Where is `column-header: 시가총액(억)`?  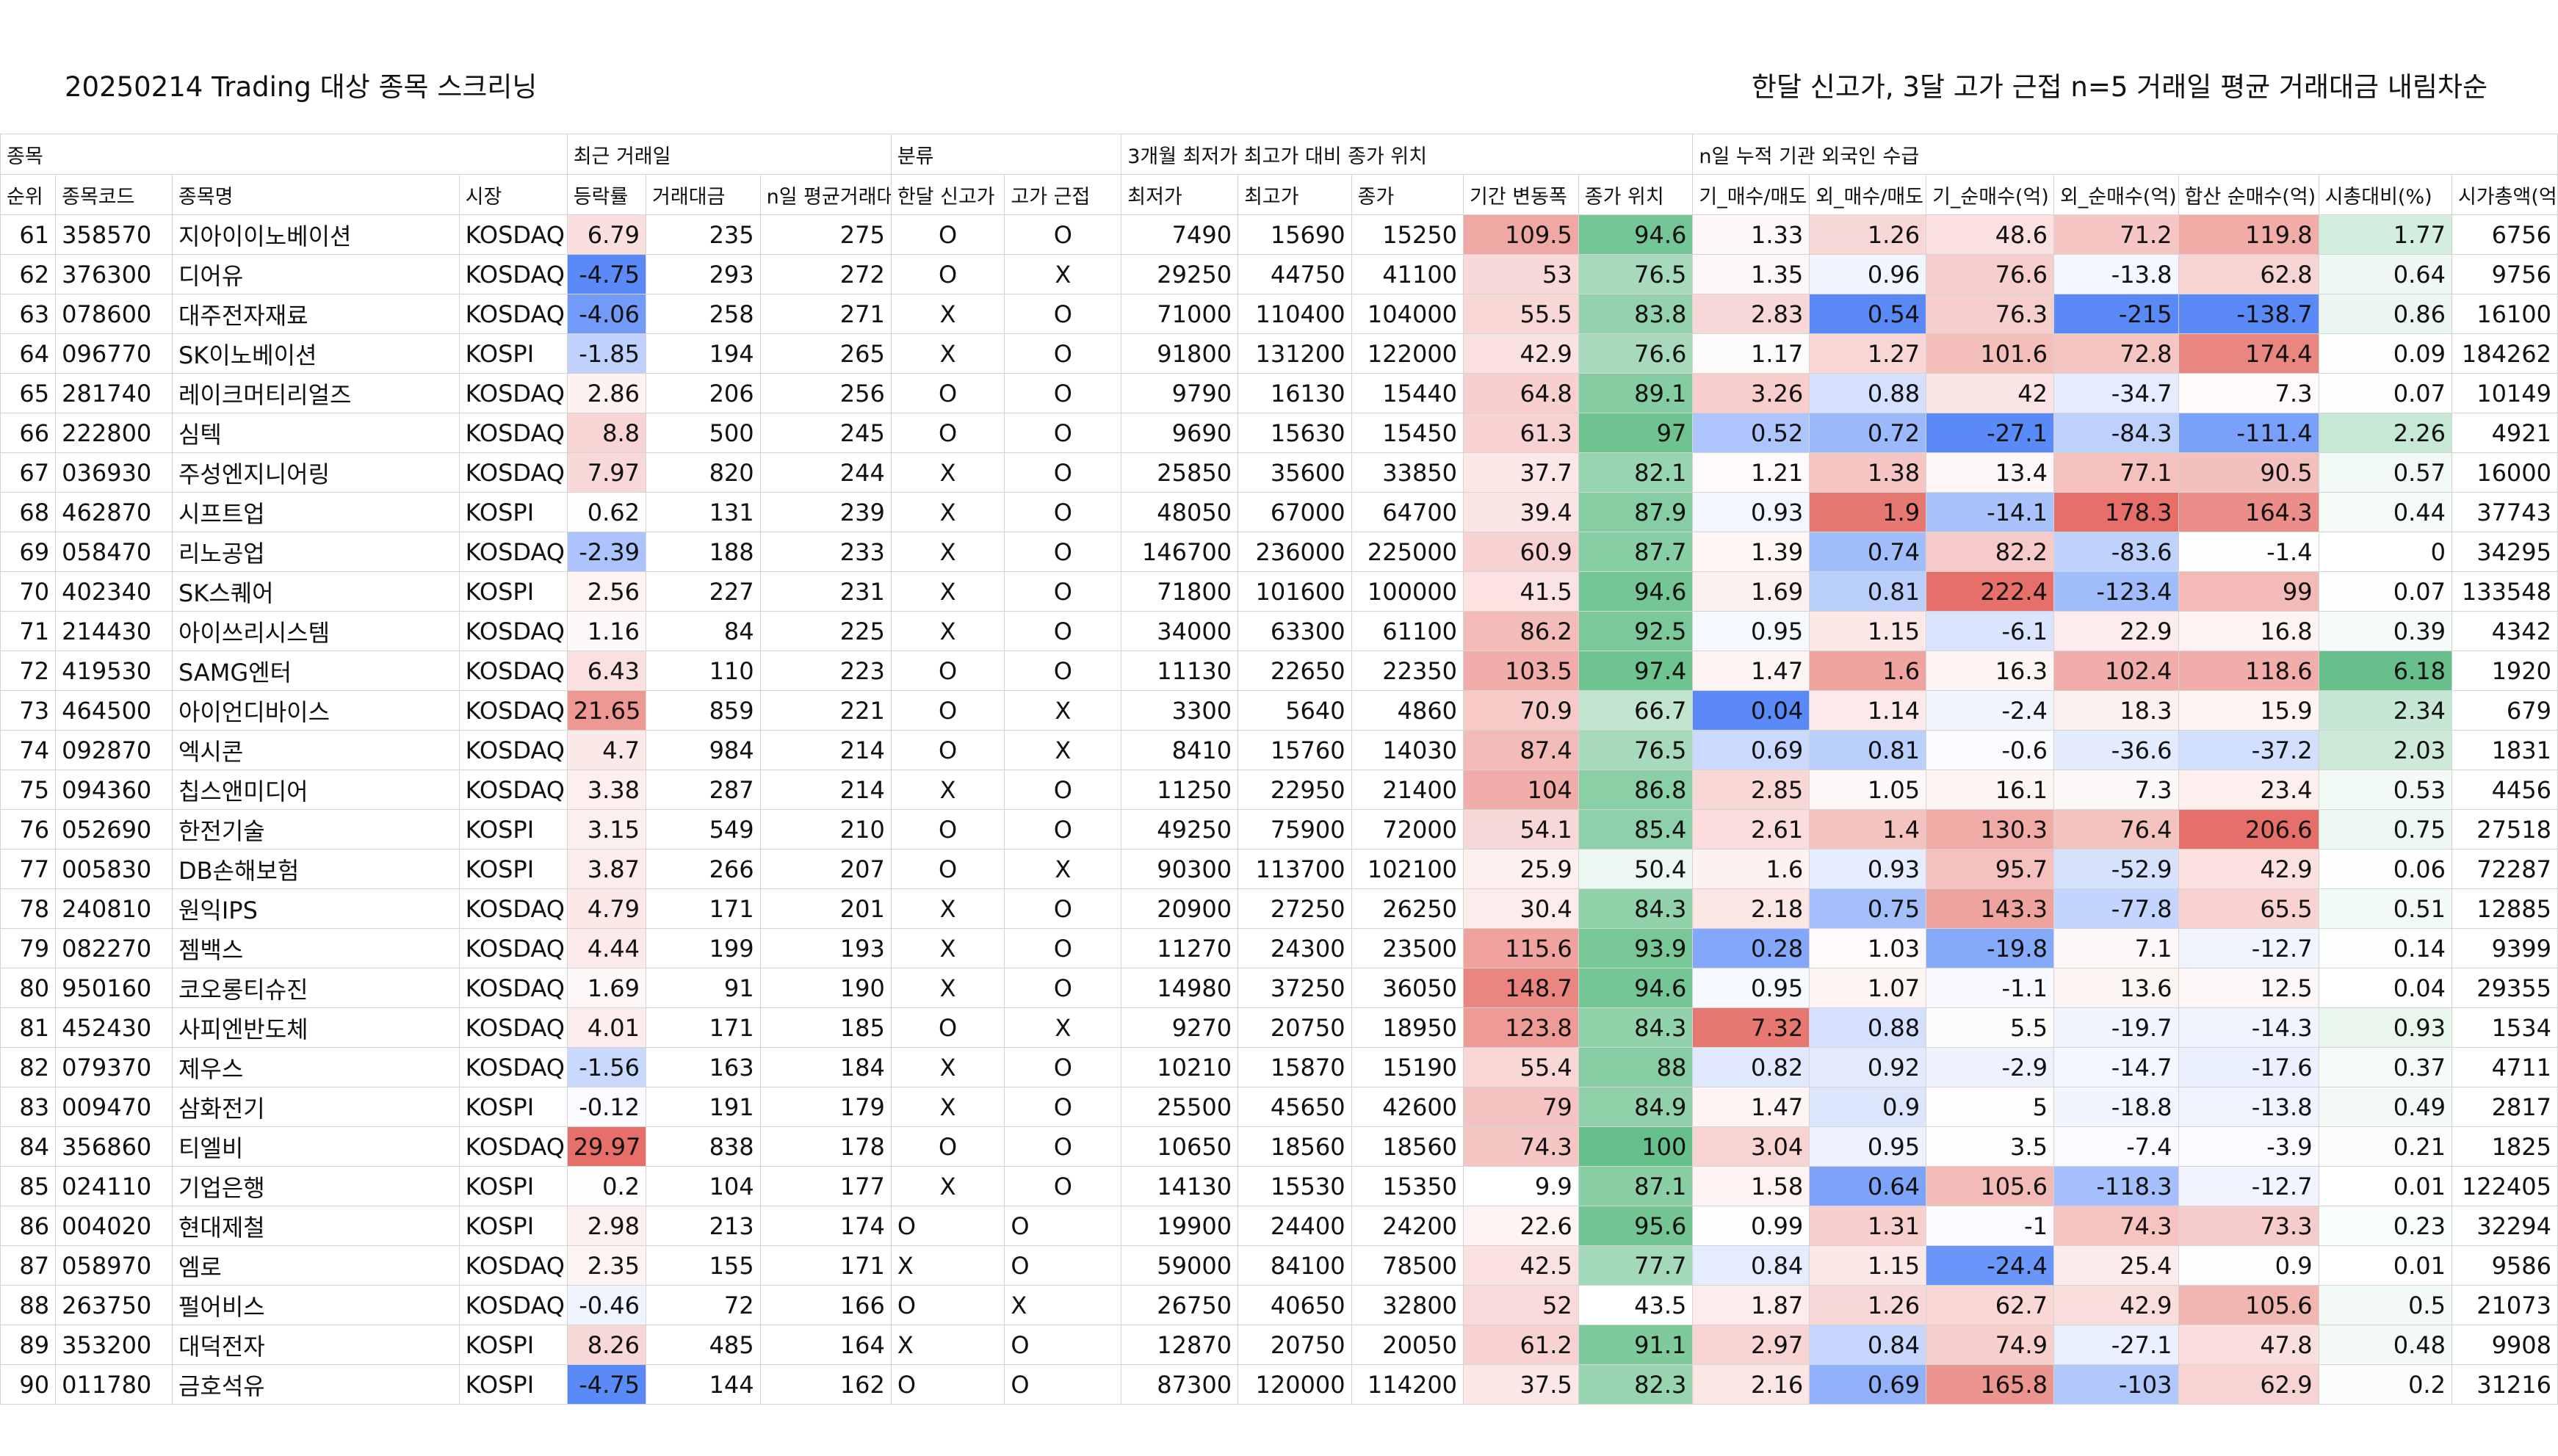
column-header: 시가총액(억) is located at coordinates (2504, 194).